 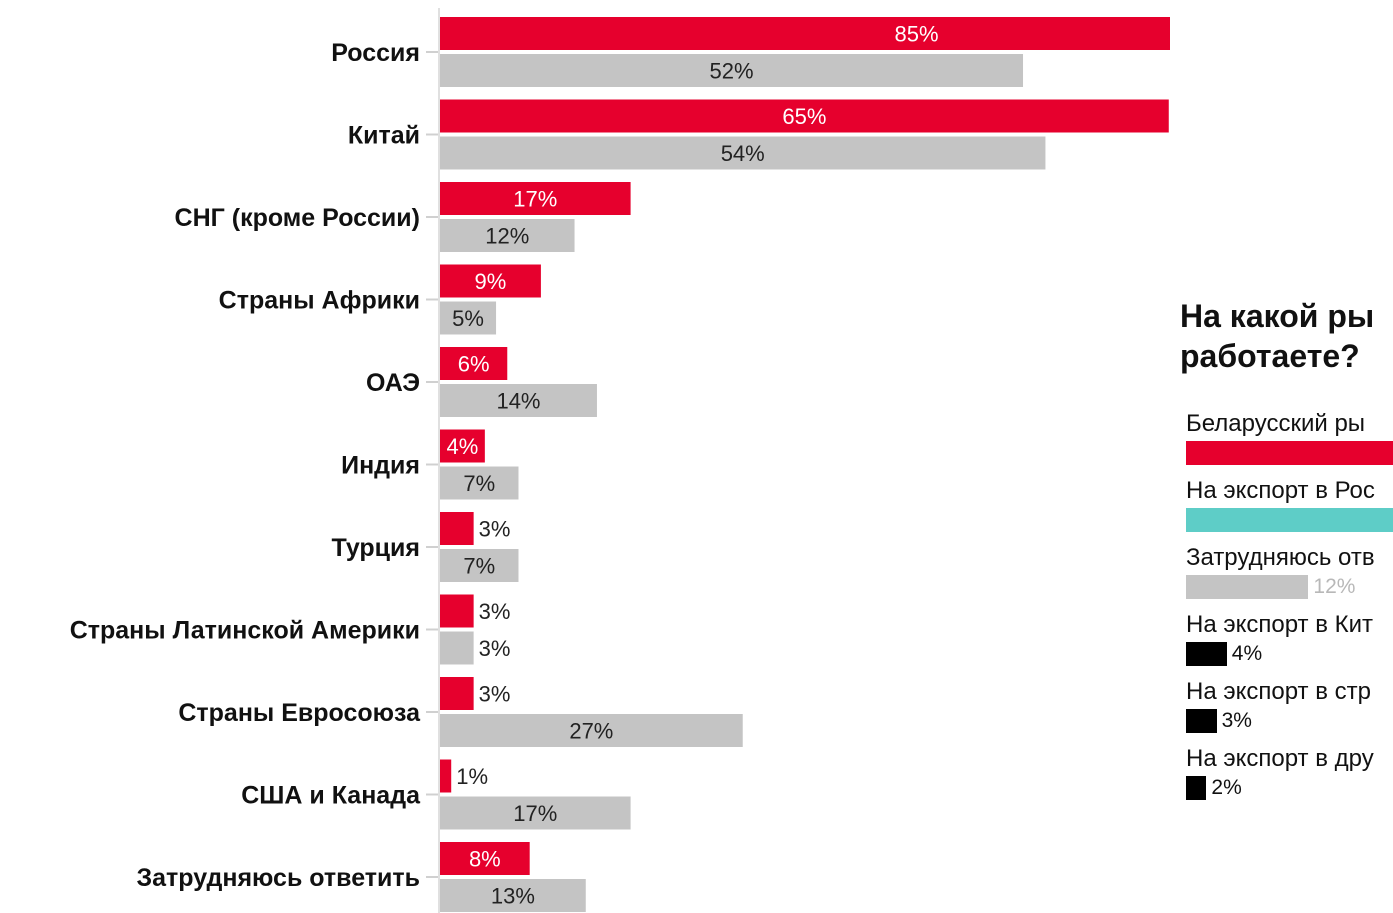 I want to click on category-label: Страны Африки, so click(x=319, y=301).